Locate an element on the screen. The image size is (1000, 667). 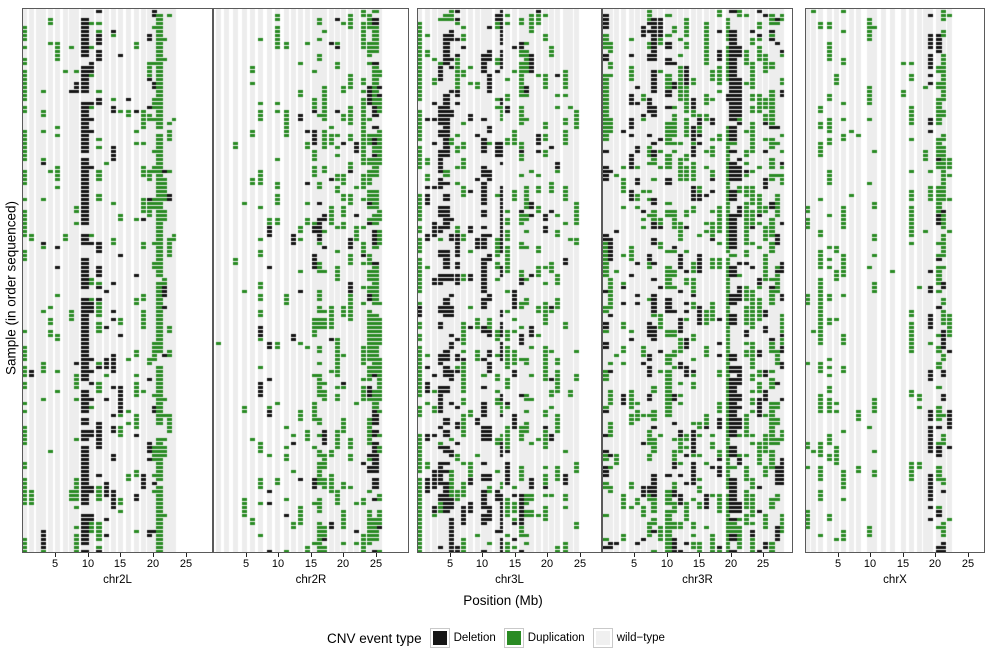
wildtype-swatch-icon is located at coordinates (602, 638).